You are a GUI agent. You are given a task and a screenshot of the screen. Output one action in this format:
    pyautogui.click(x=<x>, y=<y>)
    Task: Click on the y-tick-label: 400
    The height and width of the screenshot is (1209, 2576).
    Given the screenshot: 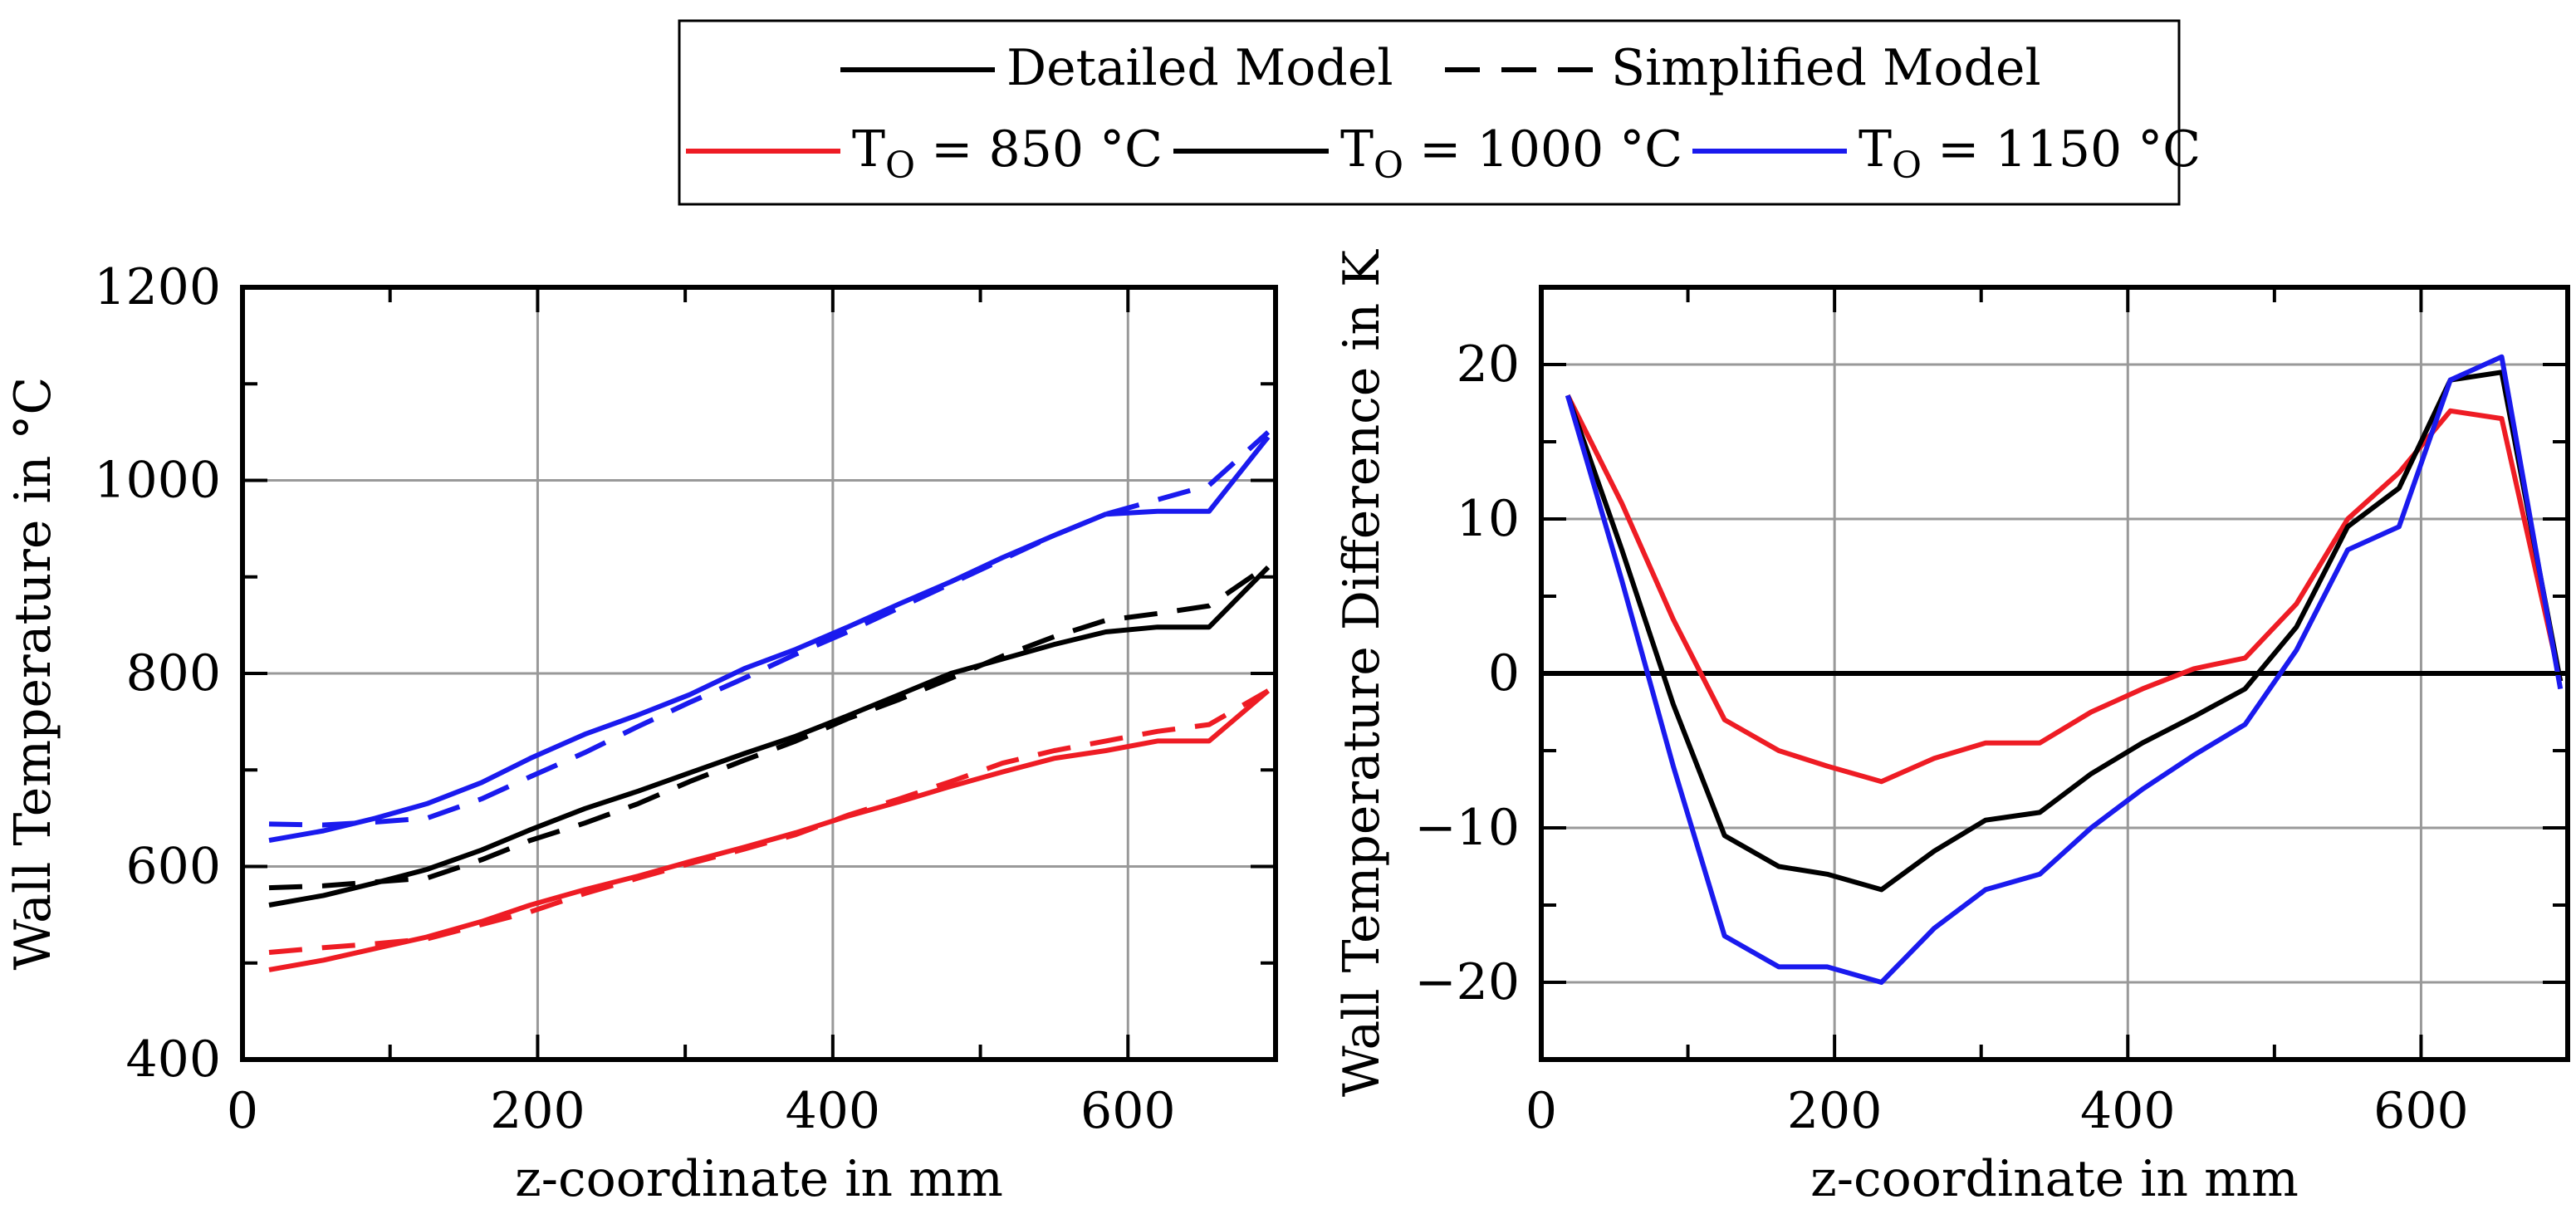 What is the action you would take?
    pyautogui.click(x=173, y=1059)
    